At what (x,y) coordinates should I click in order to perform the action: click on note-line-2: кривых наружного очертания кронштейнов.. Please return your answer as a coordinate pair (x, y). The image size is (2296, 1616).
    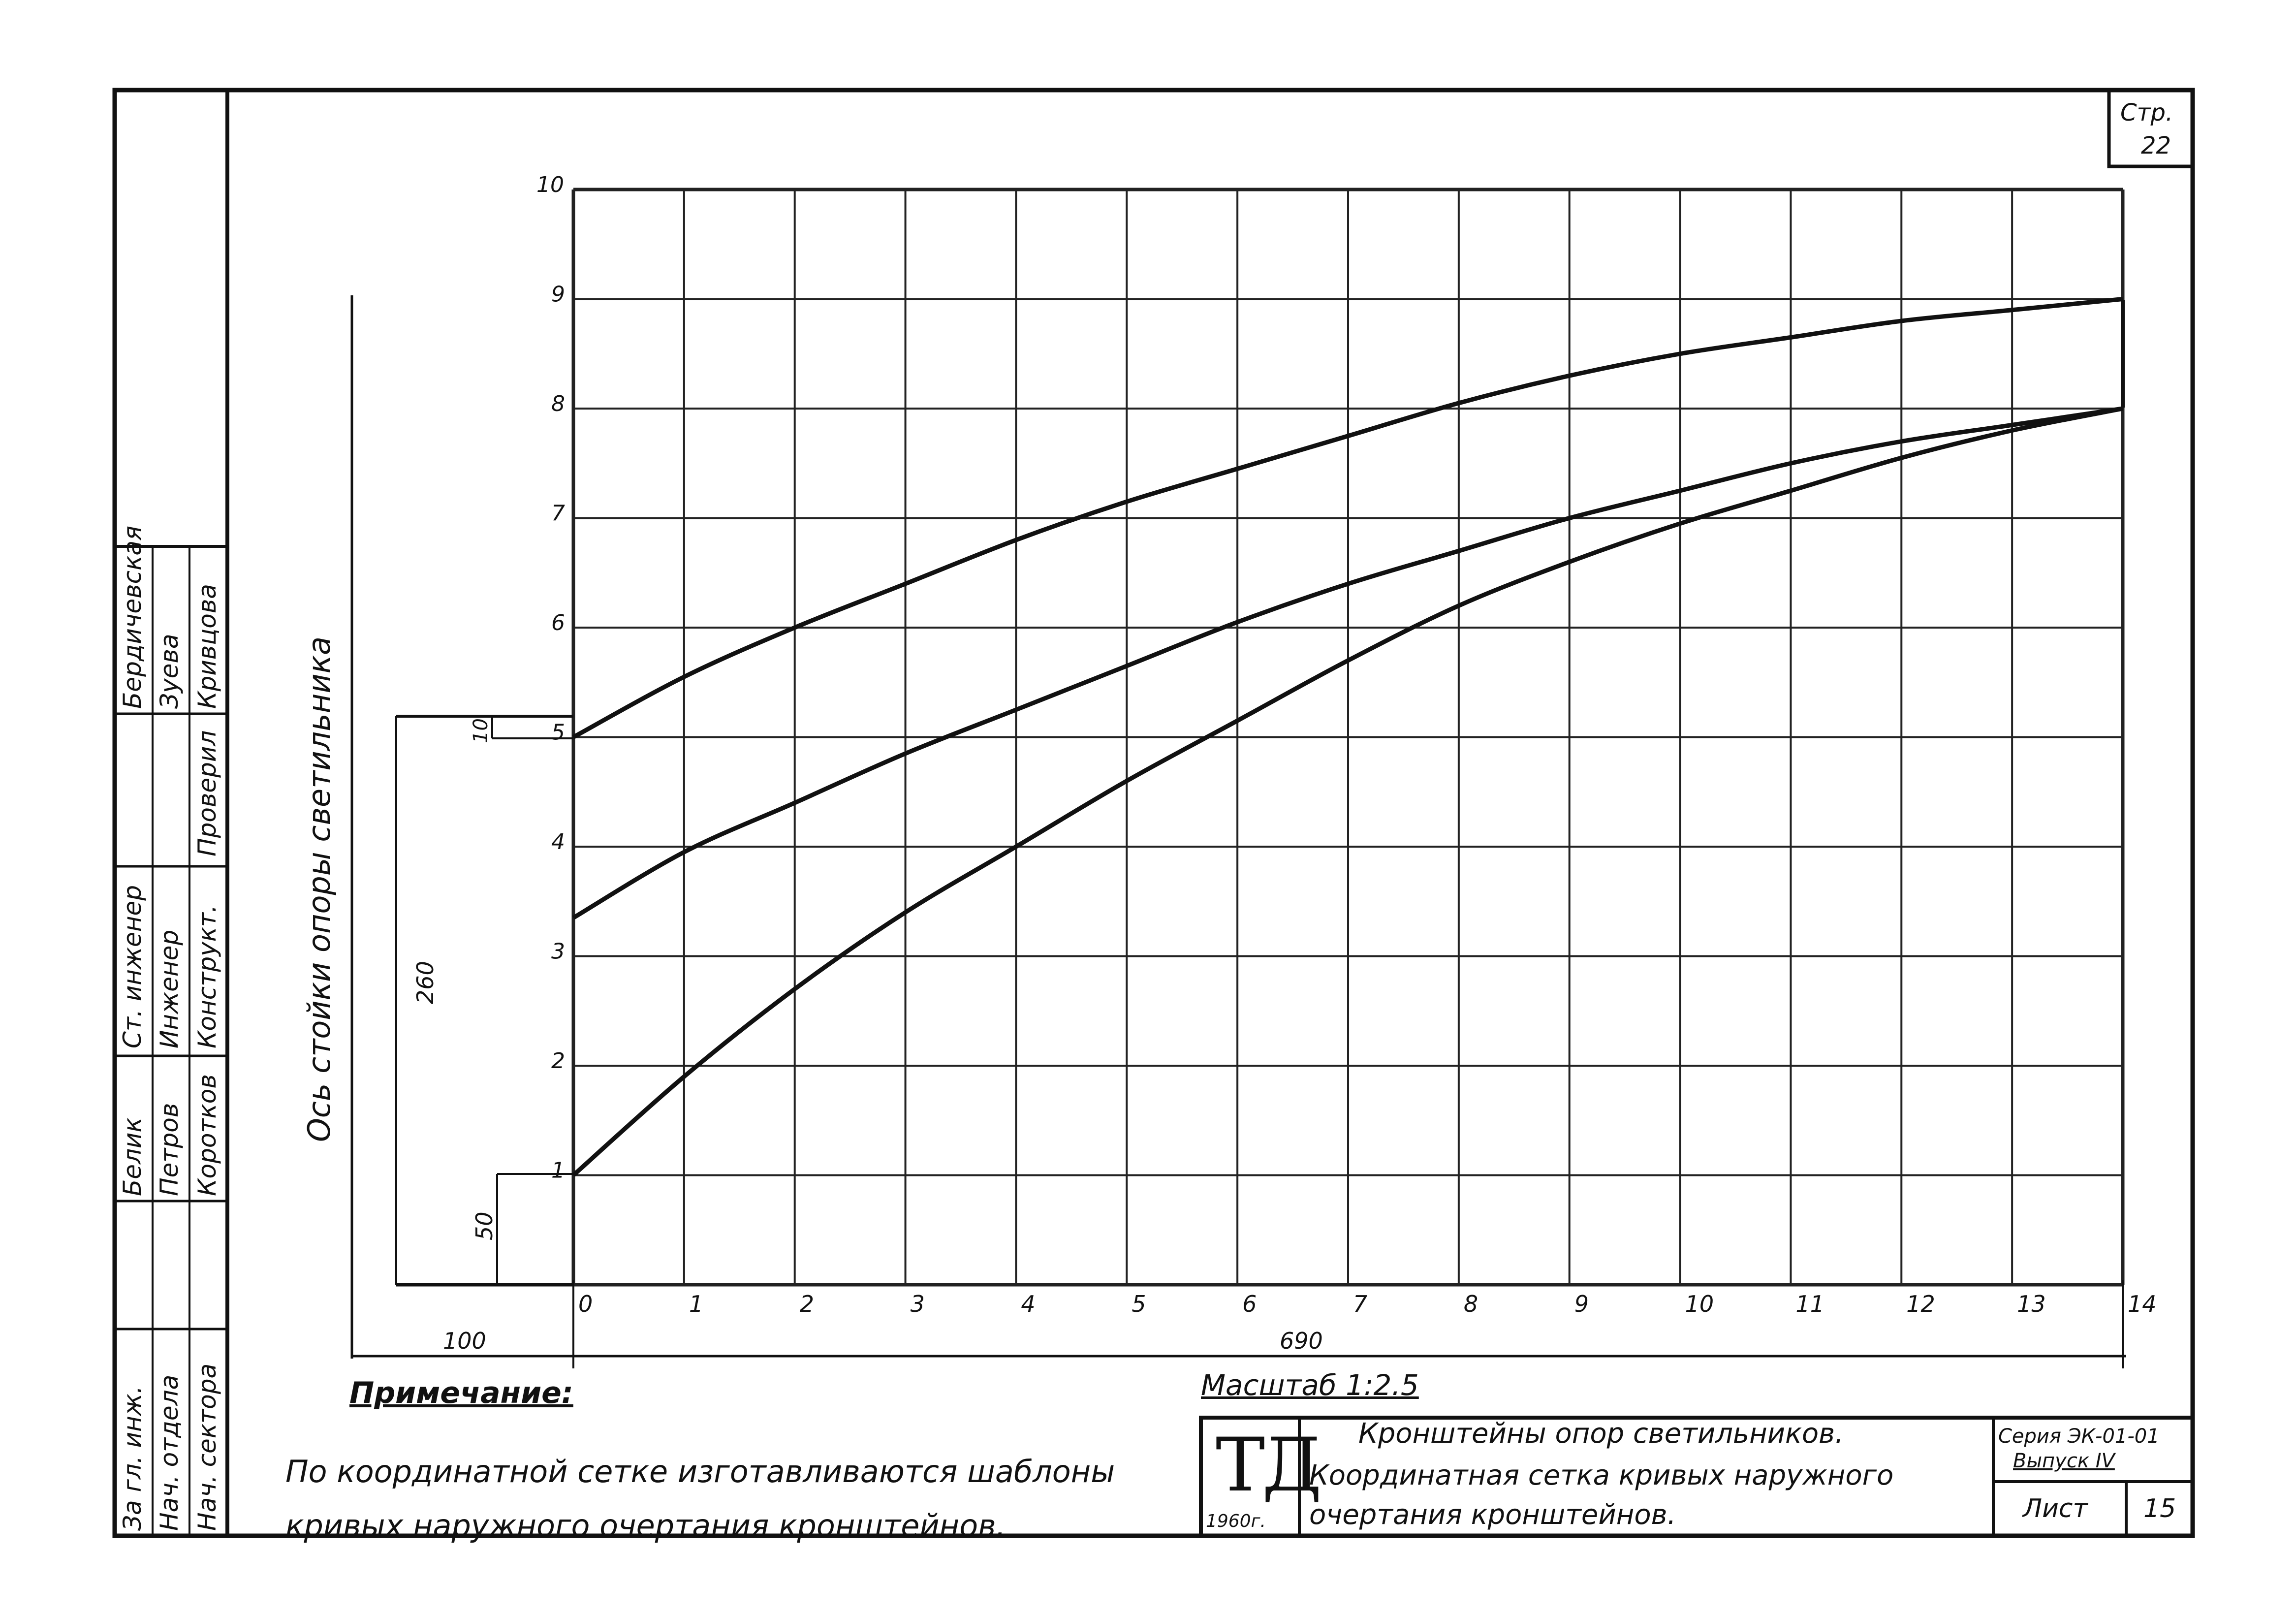
    Looking at the image, I should click on (645, 1526).